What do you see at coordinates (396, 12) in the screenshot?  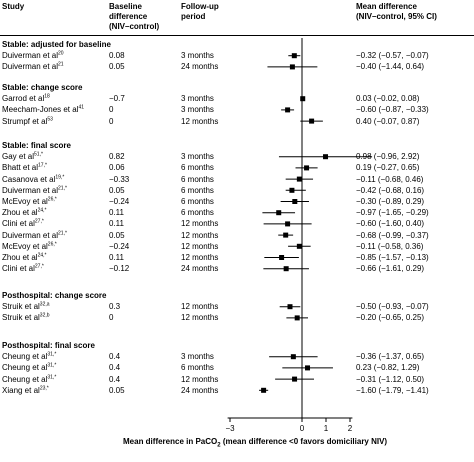 I see `header-mean-difference: Mean difference (NIV–control, 95% CI)` at bounding box center [396, 12].